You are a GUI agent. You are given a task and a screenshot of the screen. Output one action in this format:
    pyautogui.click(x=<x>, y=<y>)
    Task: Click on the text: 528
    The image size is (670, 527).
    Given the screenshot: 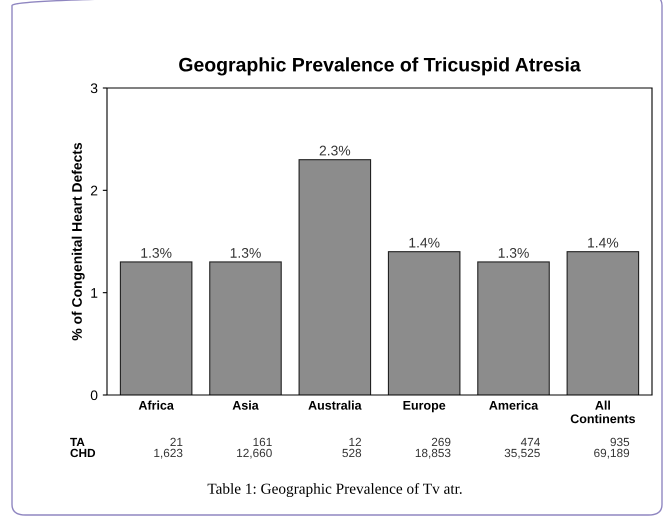 What is the action you would take?
    pyautogui.click(x=352, y=453)
    